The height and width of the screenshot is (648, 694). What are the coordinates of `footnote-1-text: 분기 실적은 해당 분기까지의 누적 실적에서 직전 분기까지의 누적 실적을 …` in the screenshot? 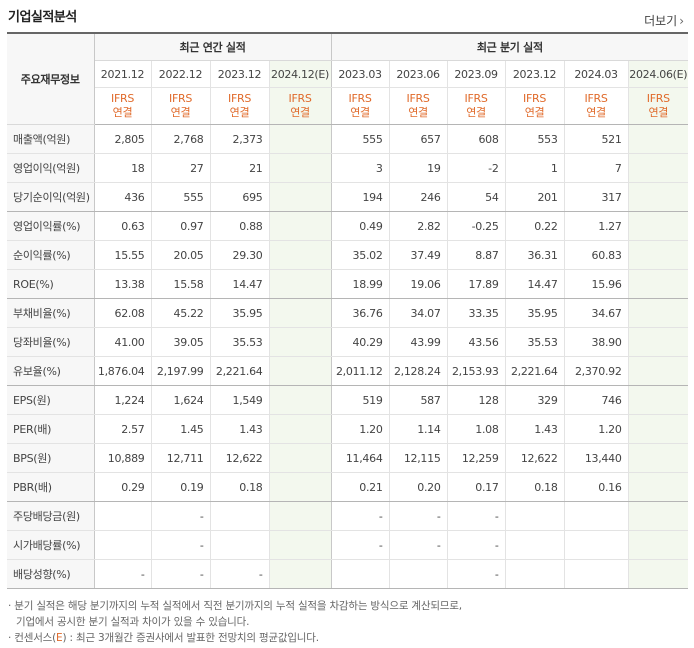 It's located at (238, 606).